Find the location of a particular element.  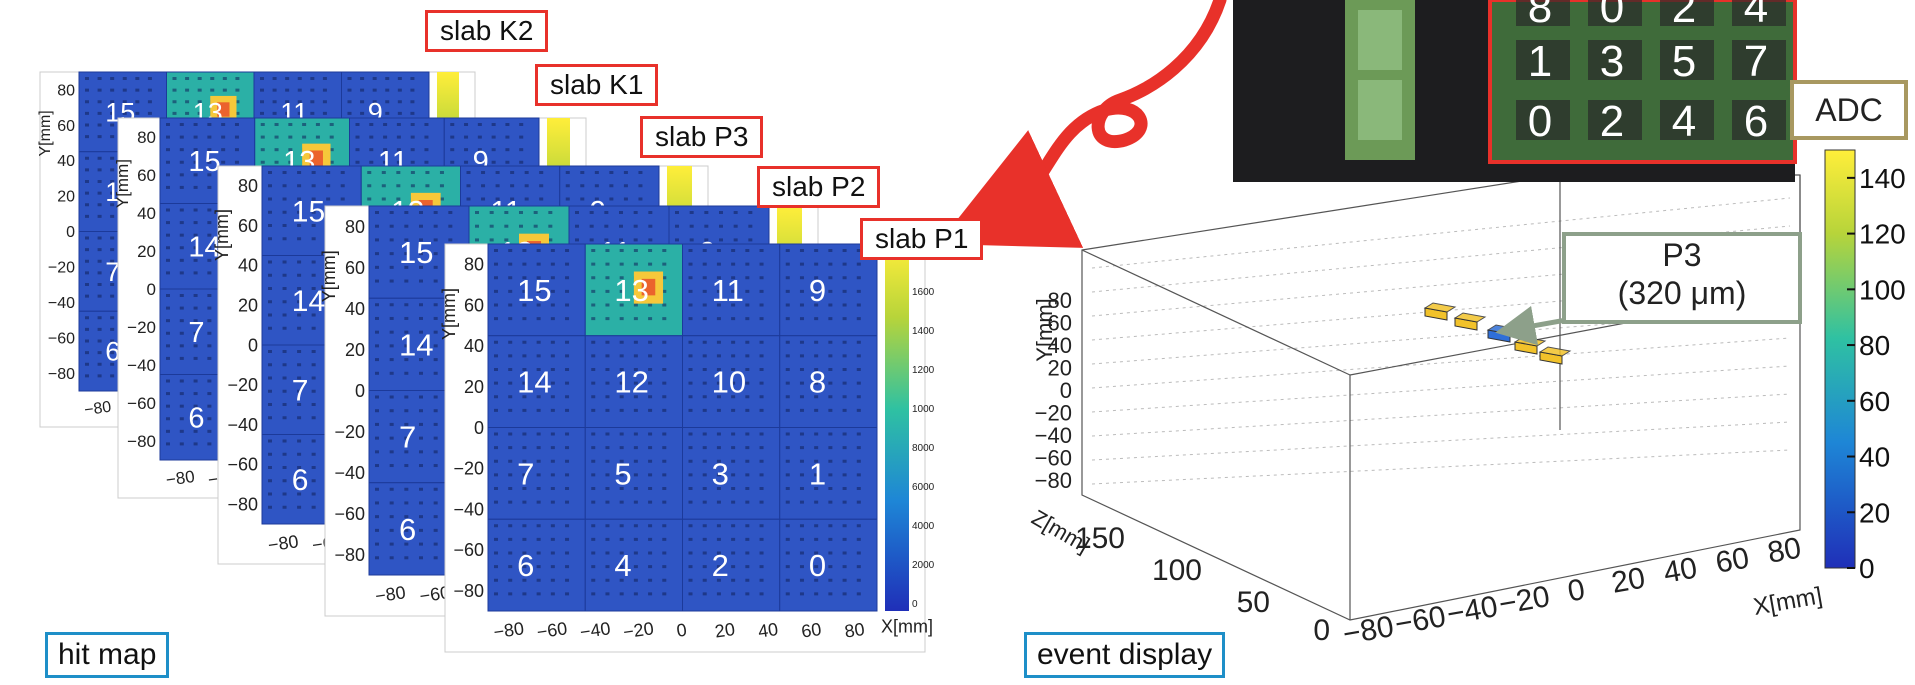

sensor-chip is located at coordinates (1543, 13).